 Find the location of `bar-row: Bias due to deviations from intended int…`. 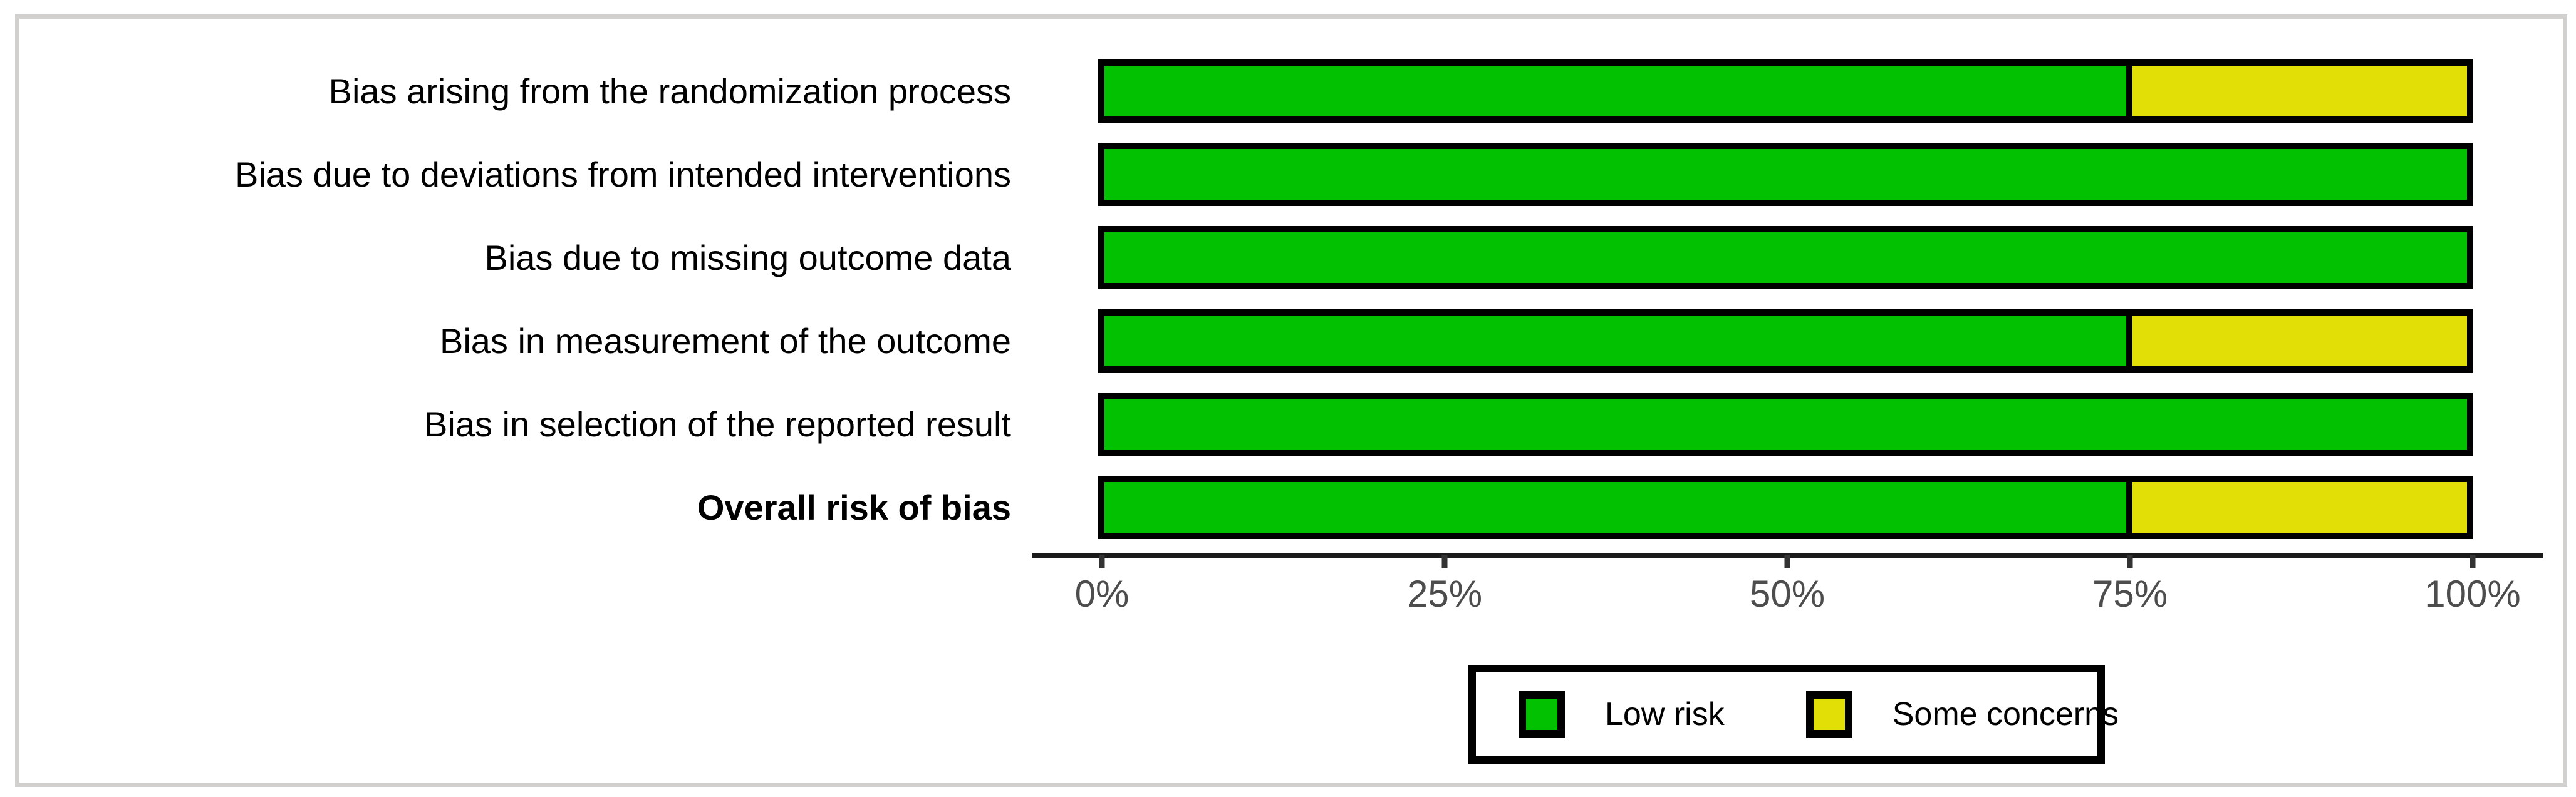

bar-row: Bias due to deviations from intended int… is located at coordinates (1288, 174).